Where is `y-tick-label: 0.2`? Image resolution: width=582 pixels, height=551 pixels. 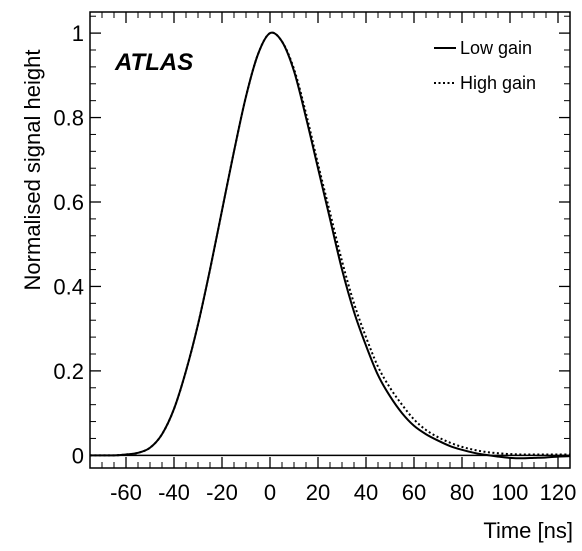 y-tick-label: 0.2 is located at coordinates (68, 371).